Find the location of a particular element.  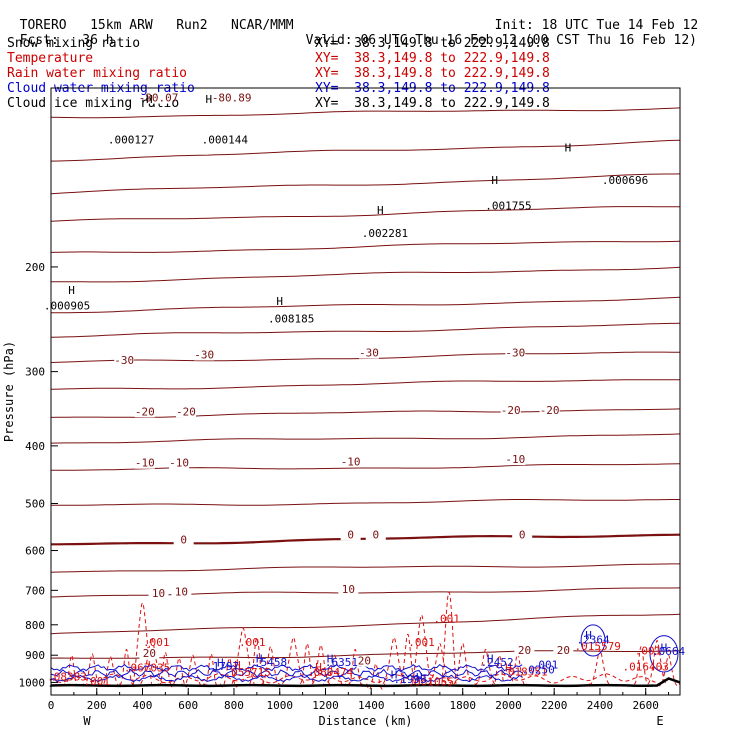

isotherm-m20 is located at coordinates (365, 413).